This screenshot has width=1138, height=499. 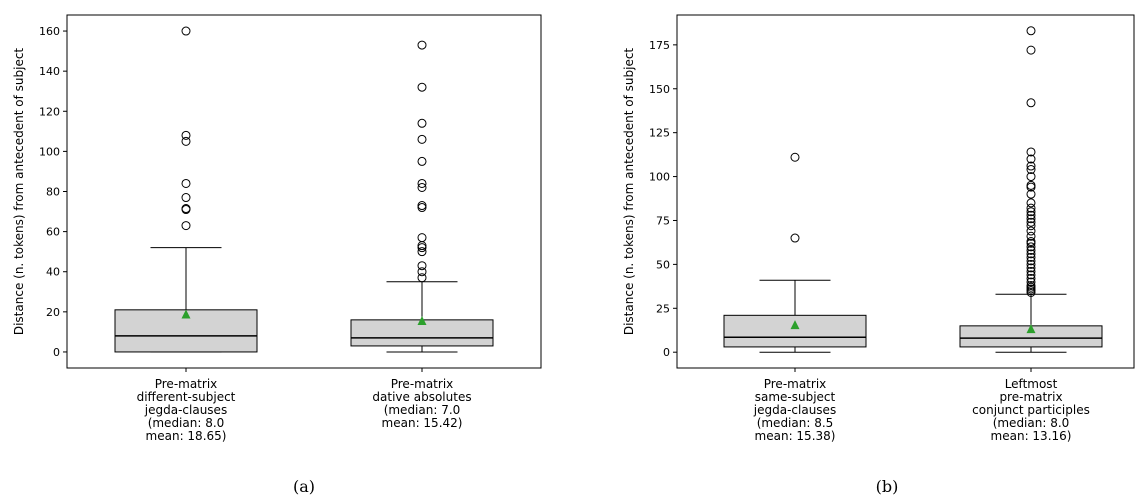 I want to click on y-tick-label: 75, so click(x=663, y=220).